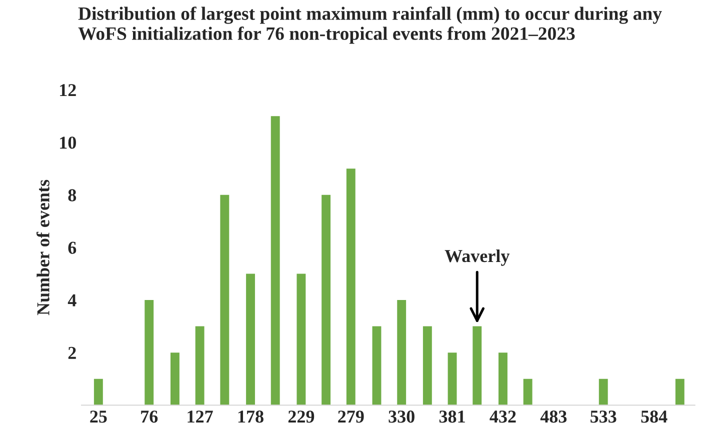 The width and height of the screenshot is (709, 438). What do you see at coordinates (72, 195) in the screenshot?
I see `y-tick-label: 8` at bounding box center [72, 195].